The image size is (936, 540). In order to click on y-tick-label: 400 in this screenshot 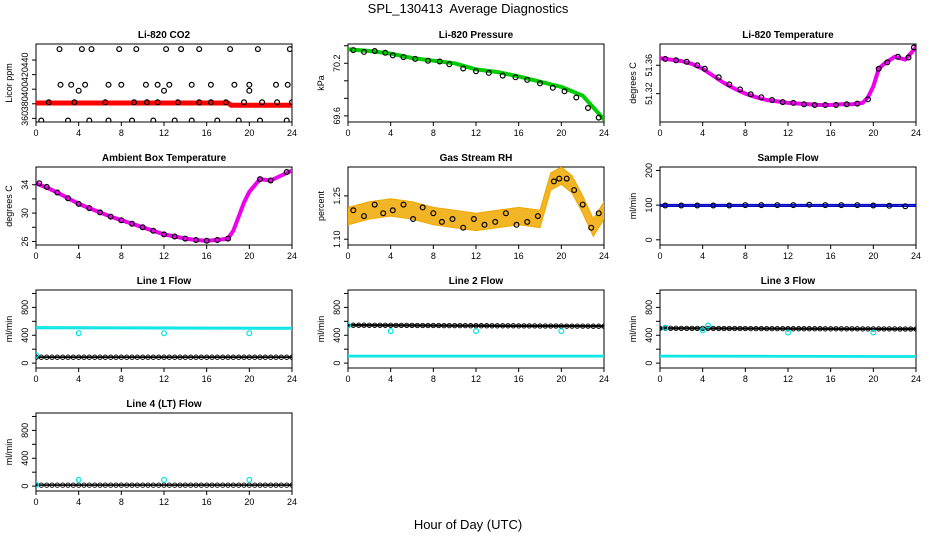, I will do `click(337, 335)`.